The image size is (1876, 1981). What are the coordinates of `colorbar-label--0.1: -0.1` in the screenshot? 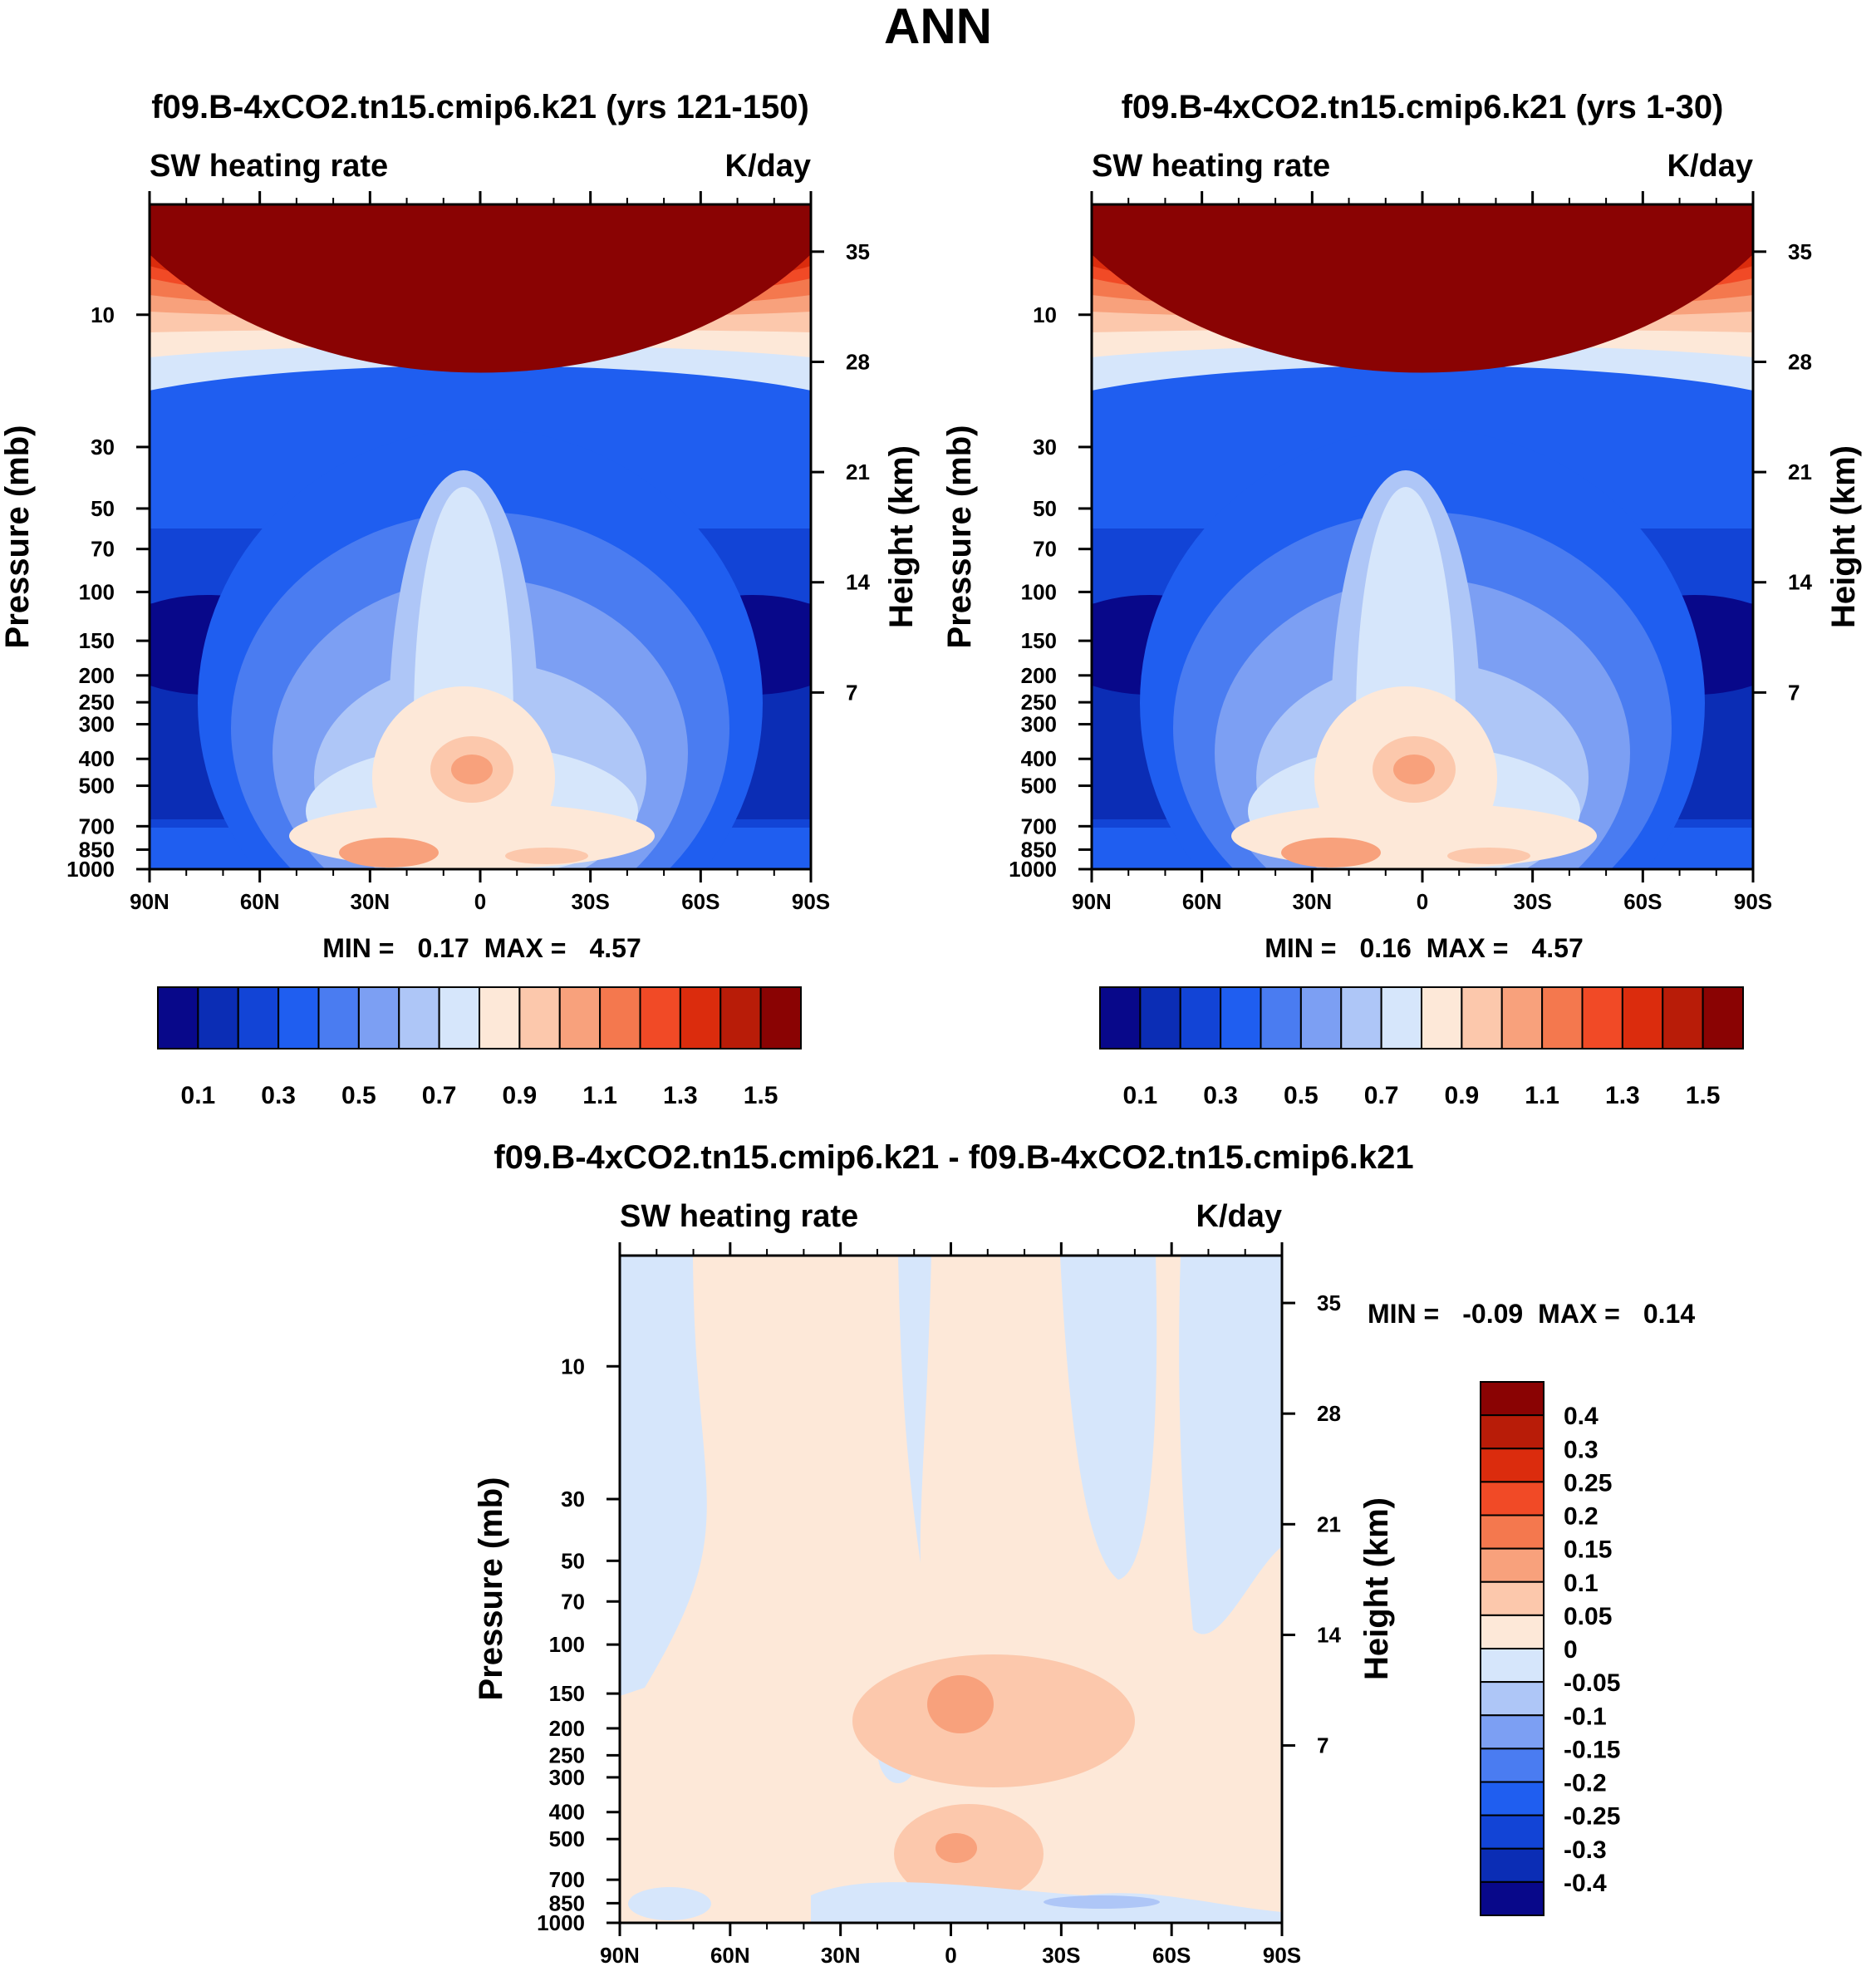 It's located at (1585, 1717).